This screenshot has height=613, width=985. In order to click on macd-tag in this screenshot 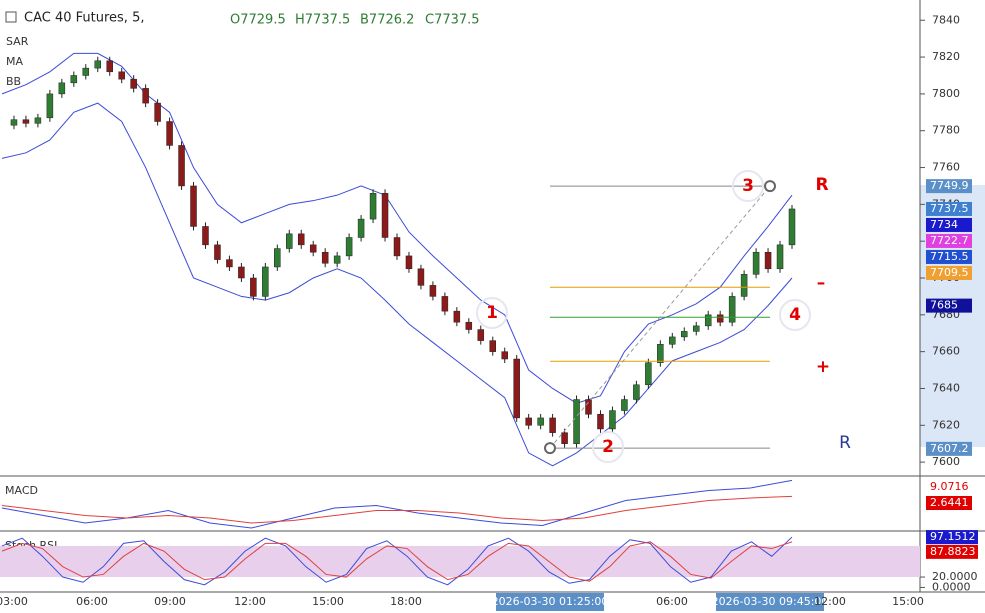, I will do `click(949, 503)`.